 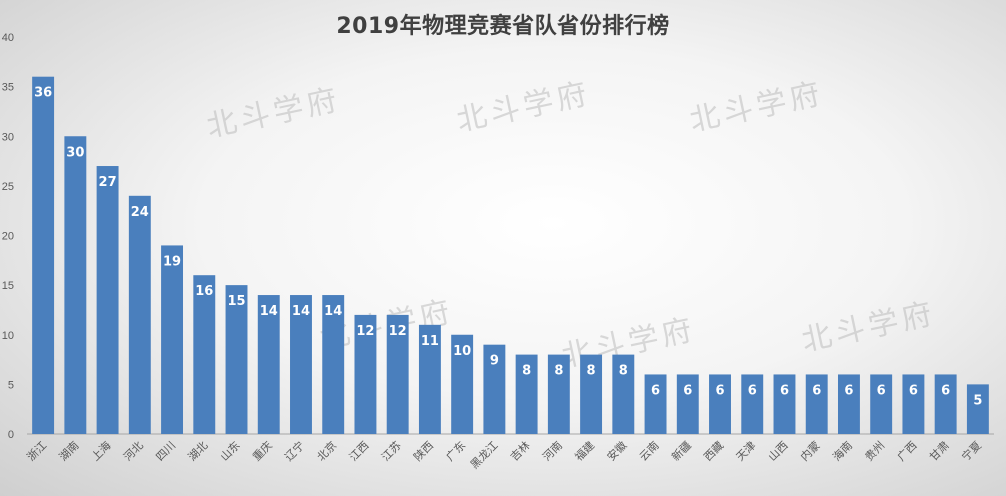 I want to click on data-label: 10, so click(x=462, y=351).